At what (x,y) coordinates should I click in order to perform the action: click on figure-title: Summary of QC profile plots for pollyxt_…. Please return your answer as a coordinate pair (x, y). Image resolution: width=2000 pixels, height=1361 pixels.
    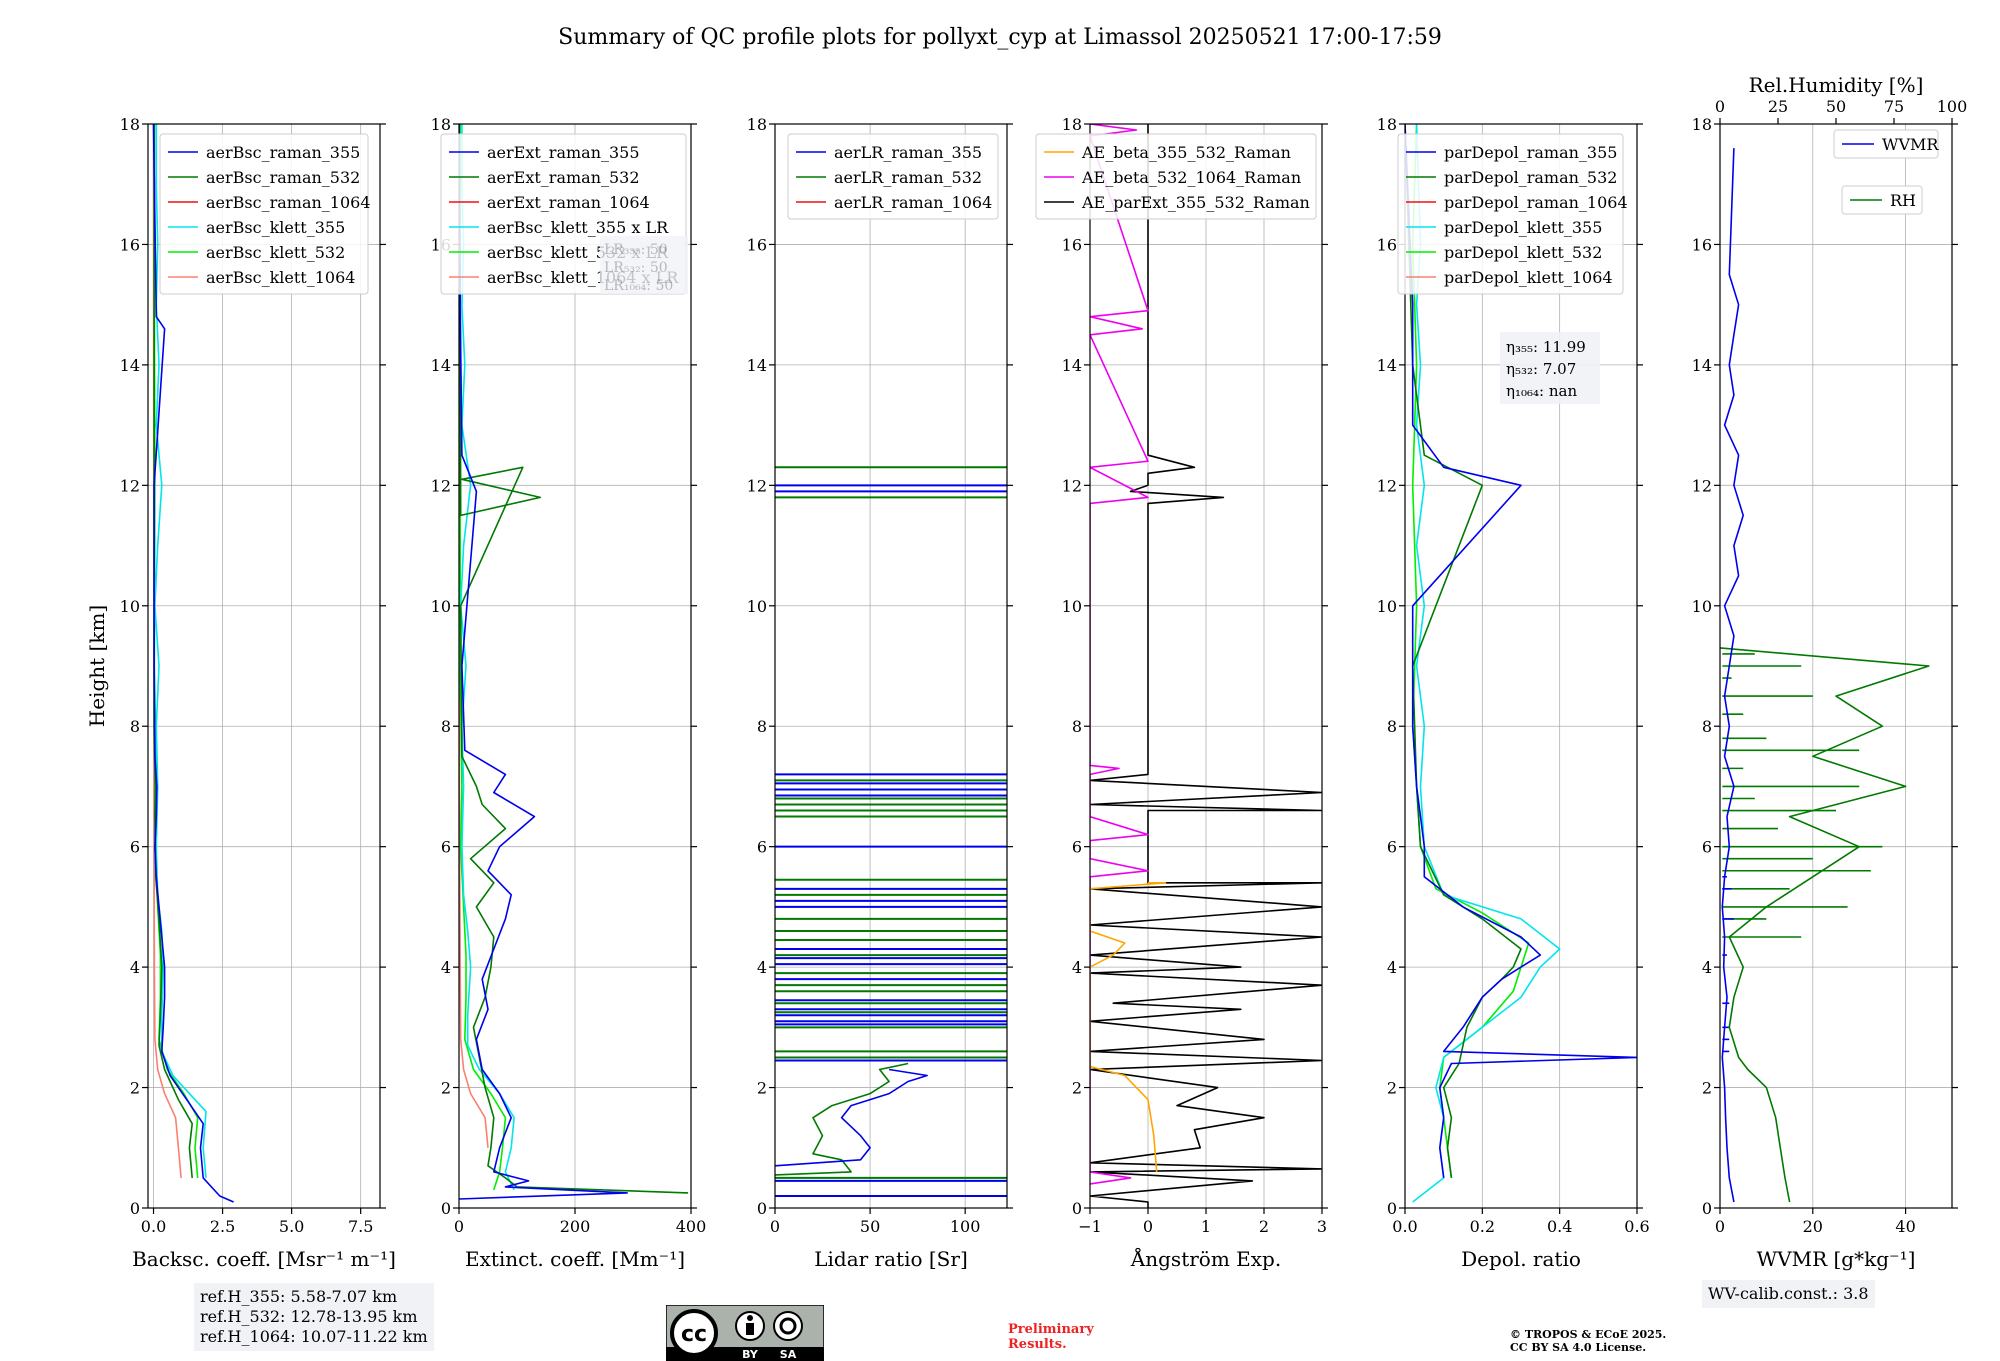
    Looking at the image, I should click on (1000, 37).